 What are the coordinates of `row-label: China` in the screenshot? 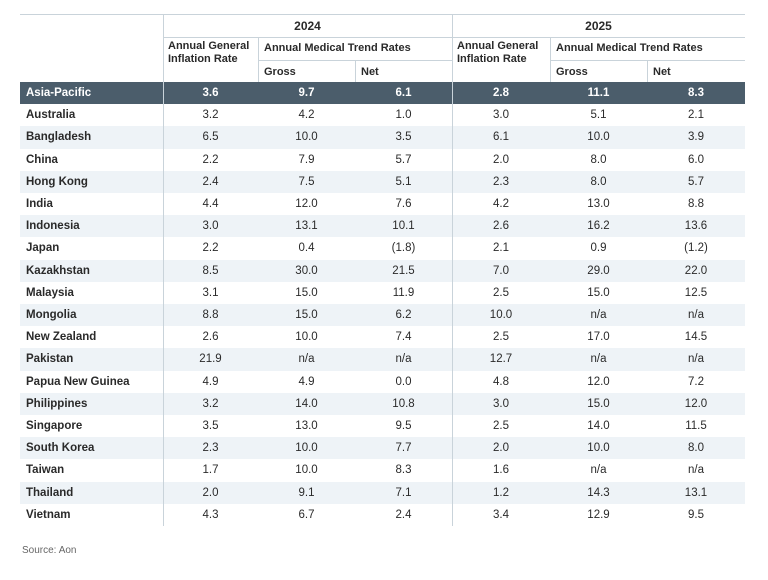 It's located at (42, 159).